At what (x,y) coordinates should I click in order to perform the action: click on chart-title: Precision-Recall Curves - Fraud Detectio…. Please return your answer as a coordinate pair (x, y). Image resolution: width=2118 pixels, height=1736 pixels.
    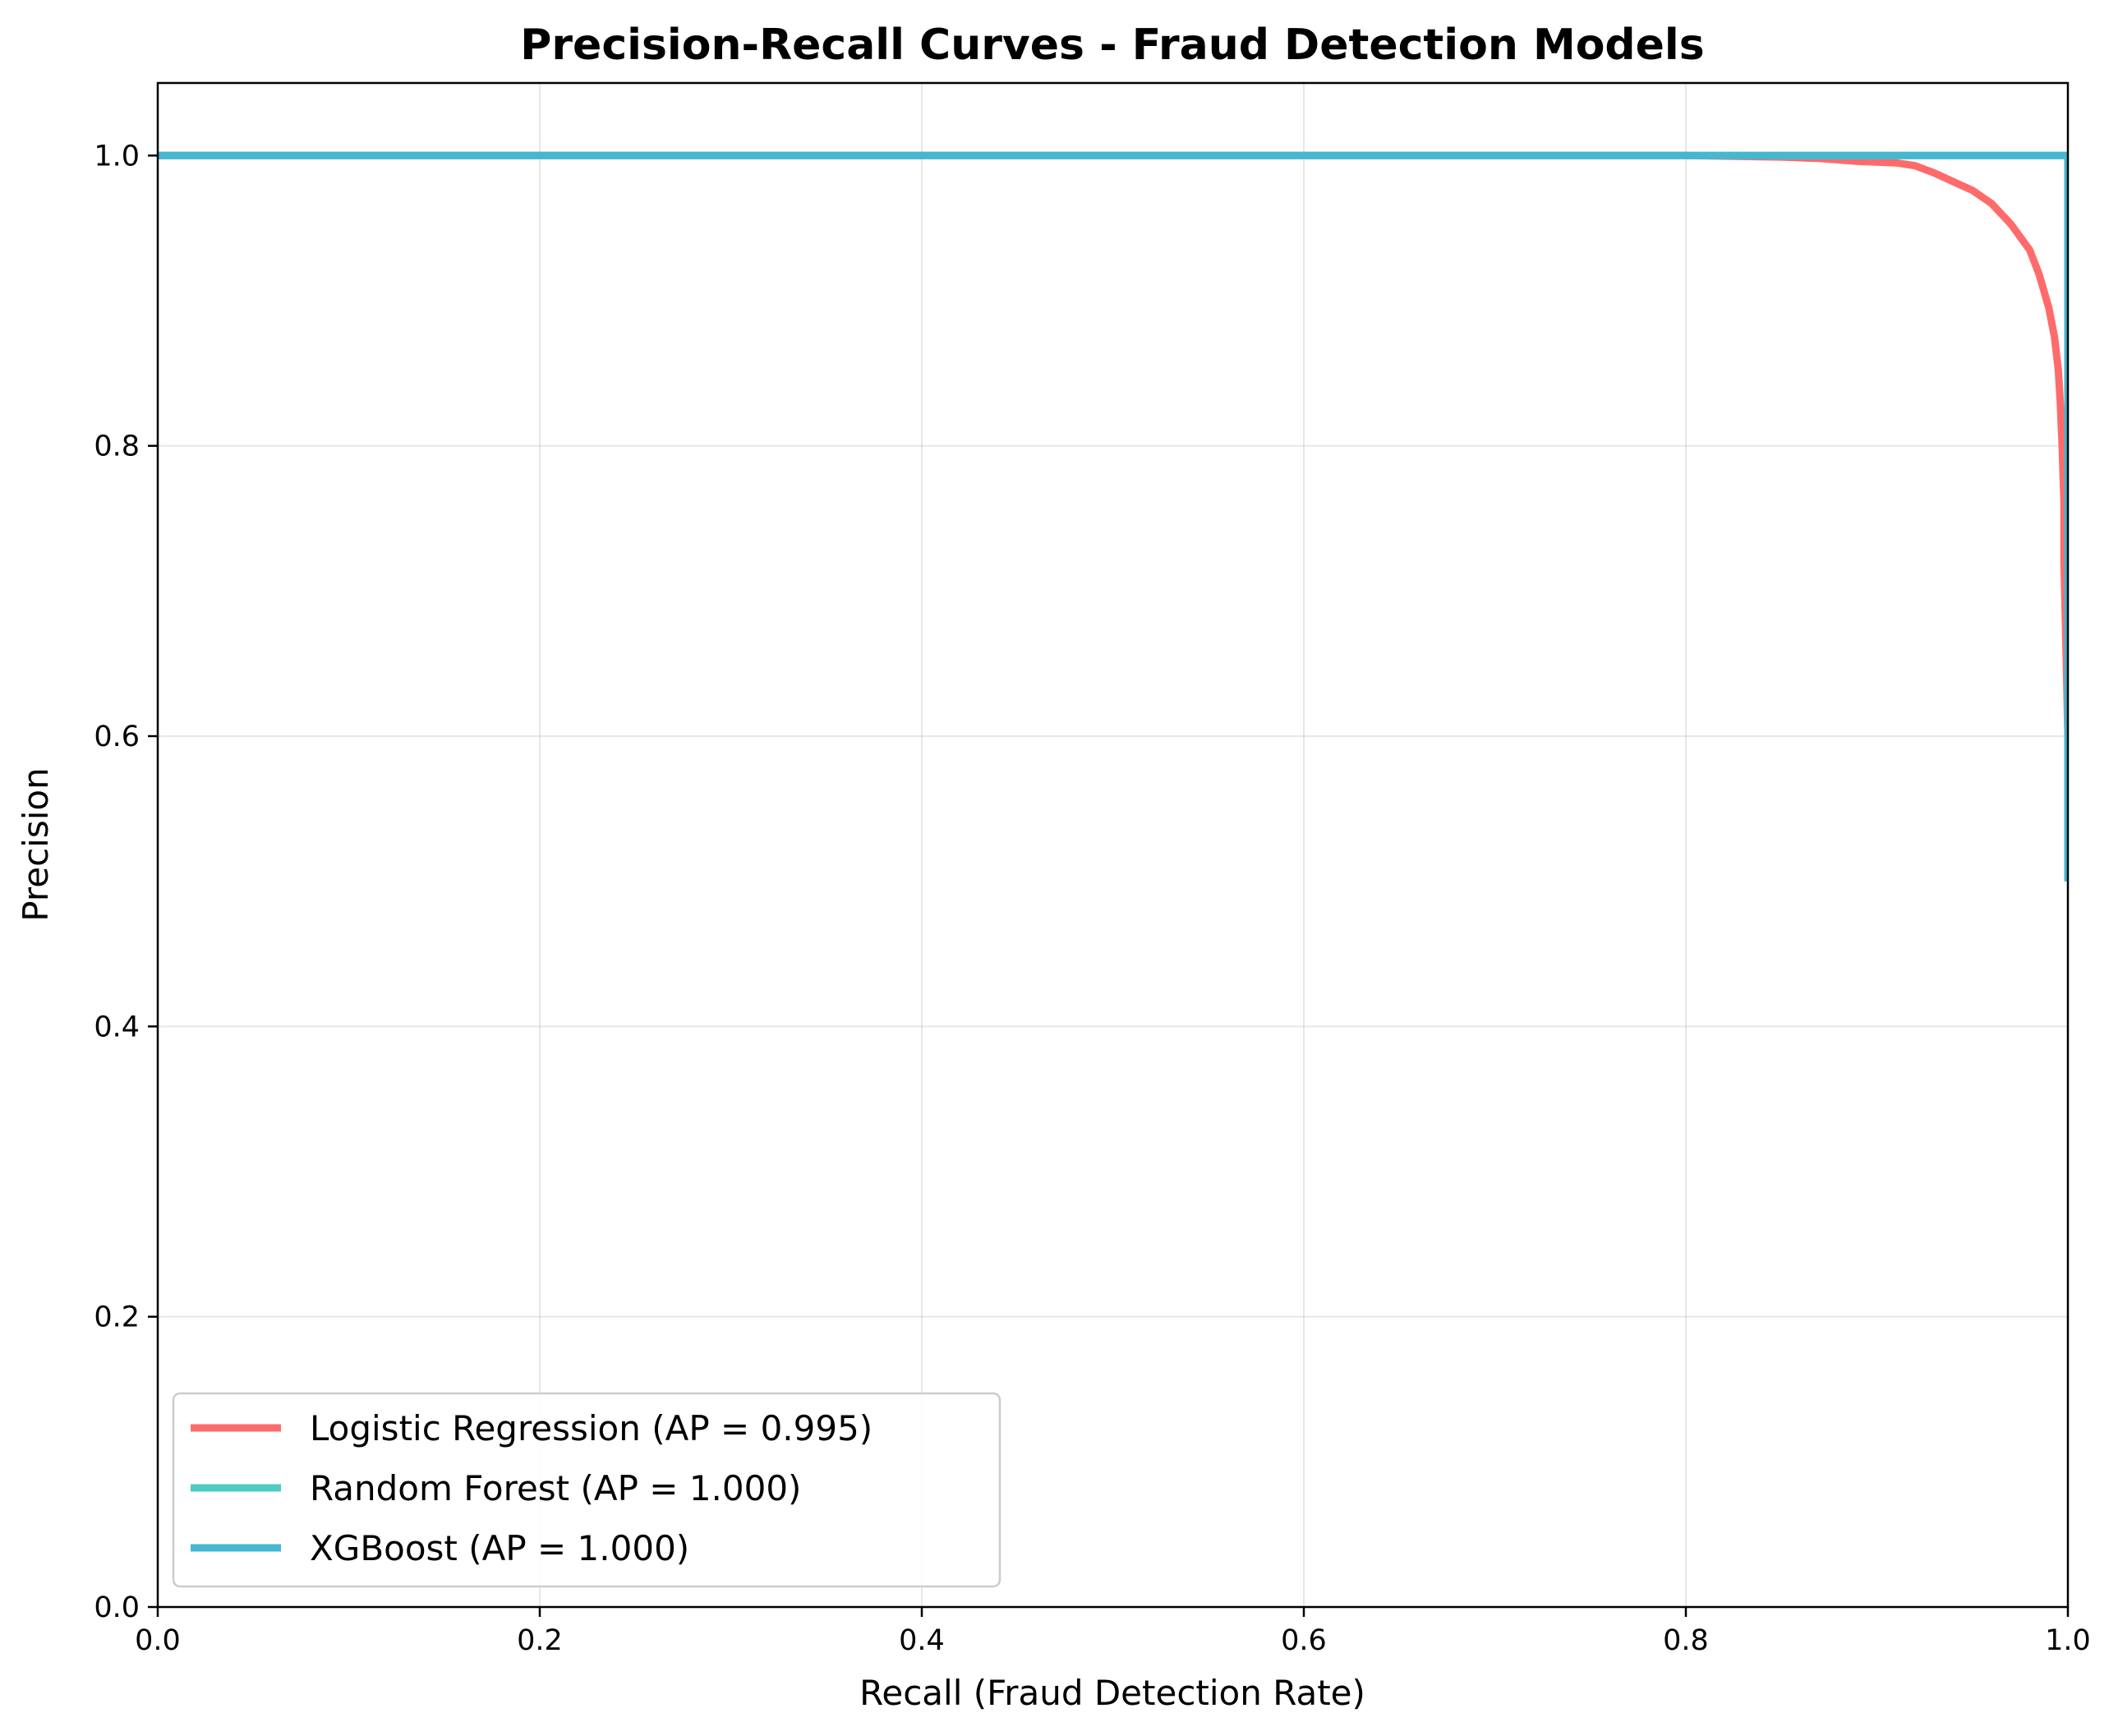
    Looking at the image, I should click on (1112, 45).